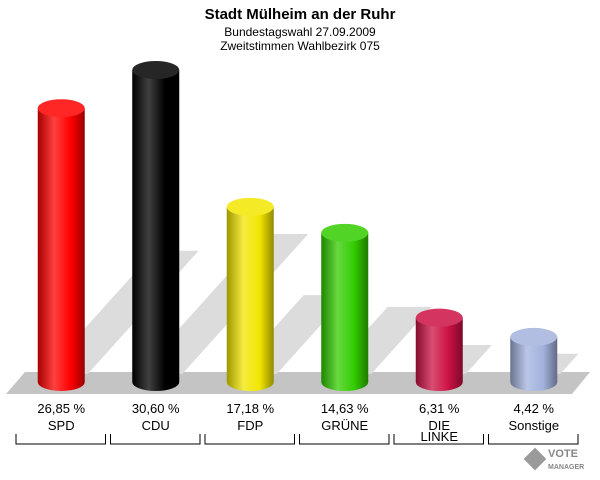 The height and width of the screenshot is (480, 600). I want to click on category-label: FDP, so click(250, 425).